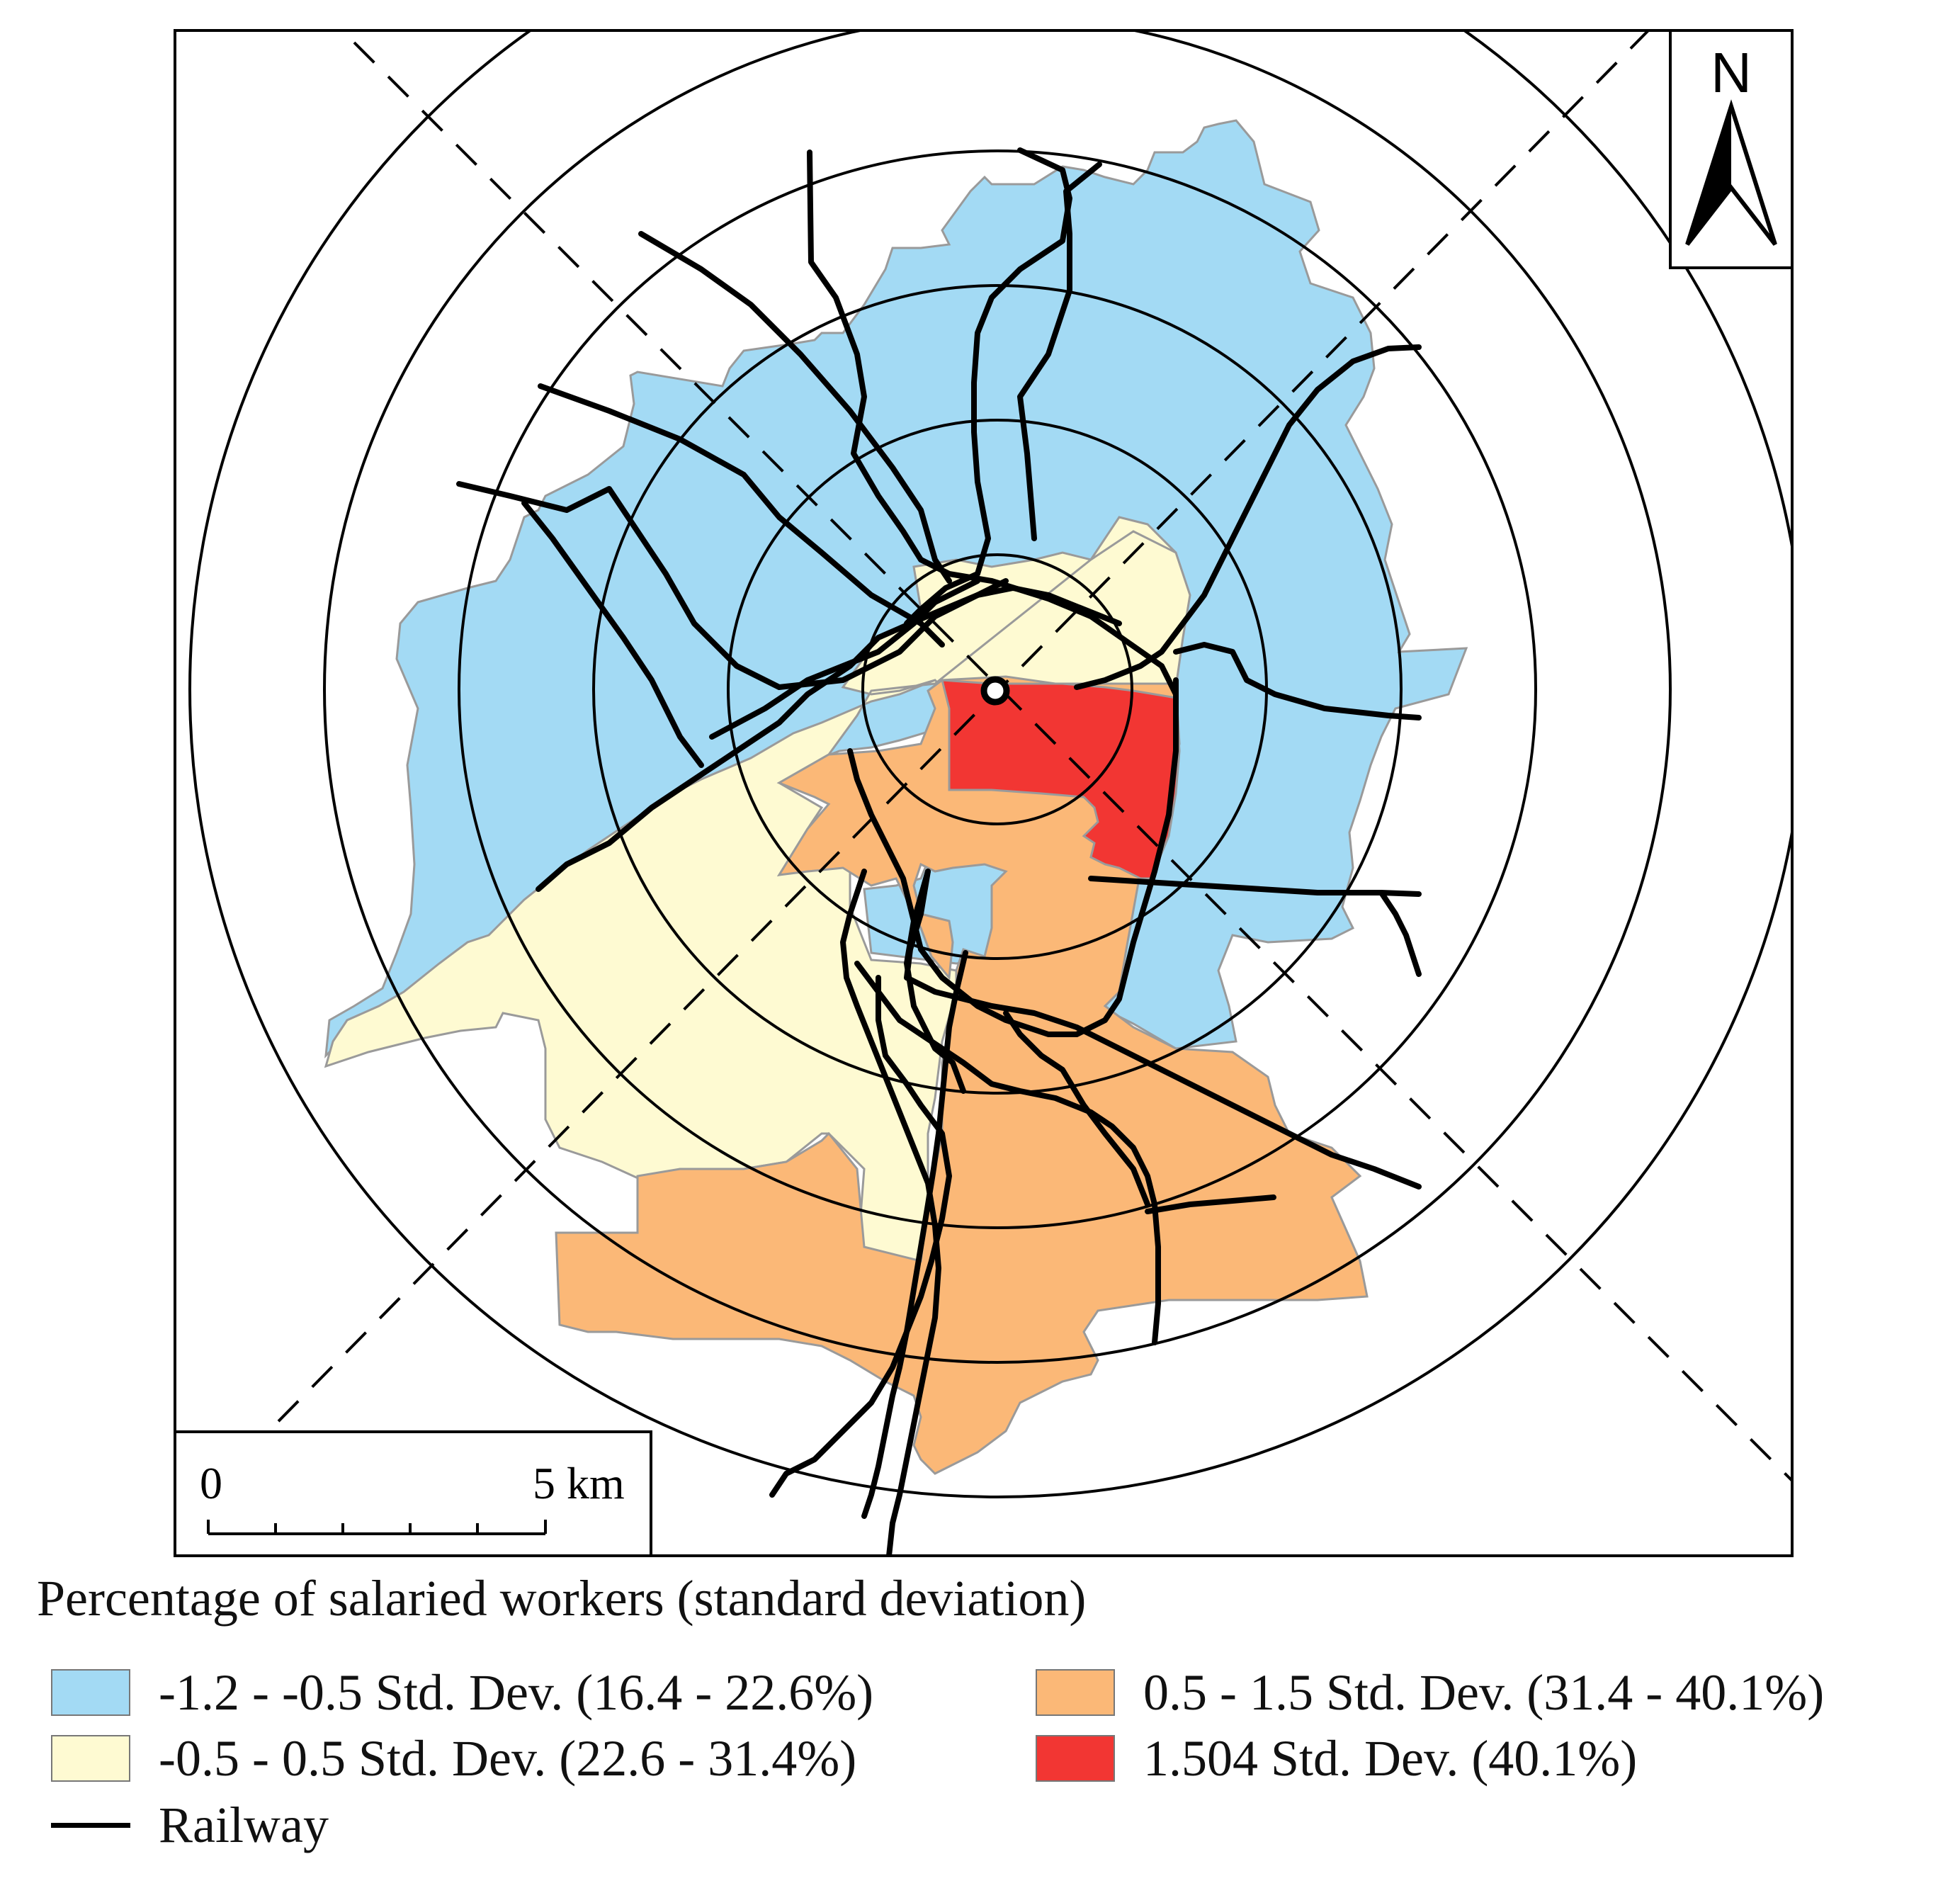 The image size is (1960, 1893). Describe the element at coordinates (1061, 779) in the screenshot. I see `region-highest-salaried` at that location.